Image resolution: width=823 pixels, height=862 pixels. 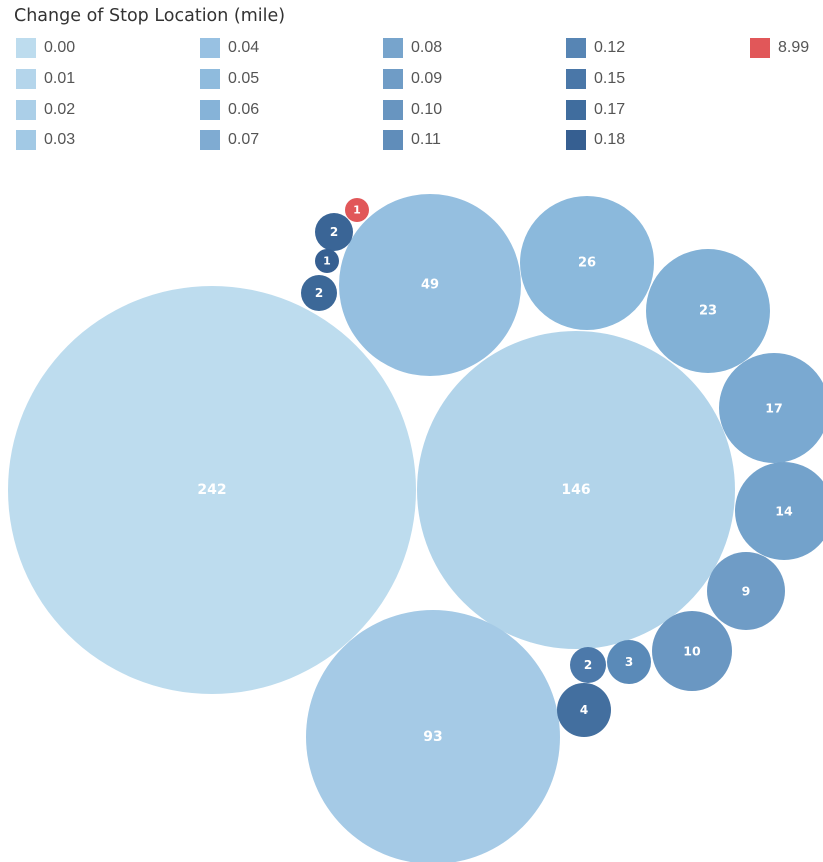 I want to click on legend-label: 0.05, so click(x=244, y=78).